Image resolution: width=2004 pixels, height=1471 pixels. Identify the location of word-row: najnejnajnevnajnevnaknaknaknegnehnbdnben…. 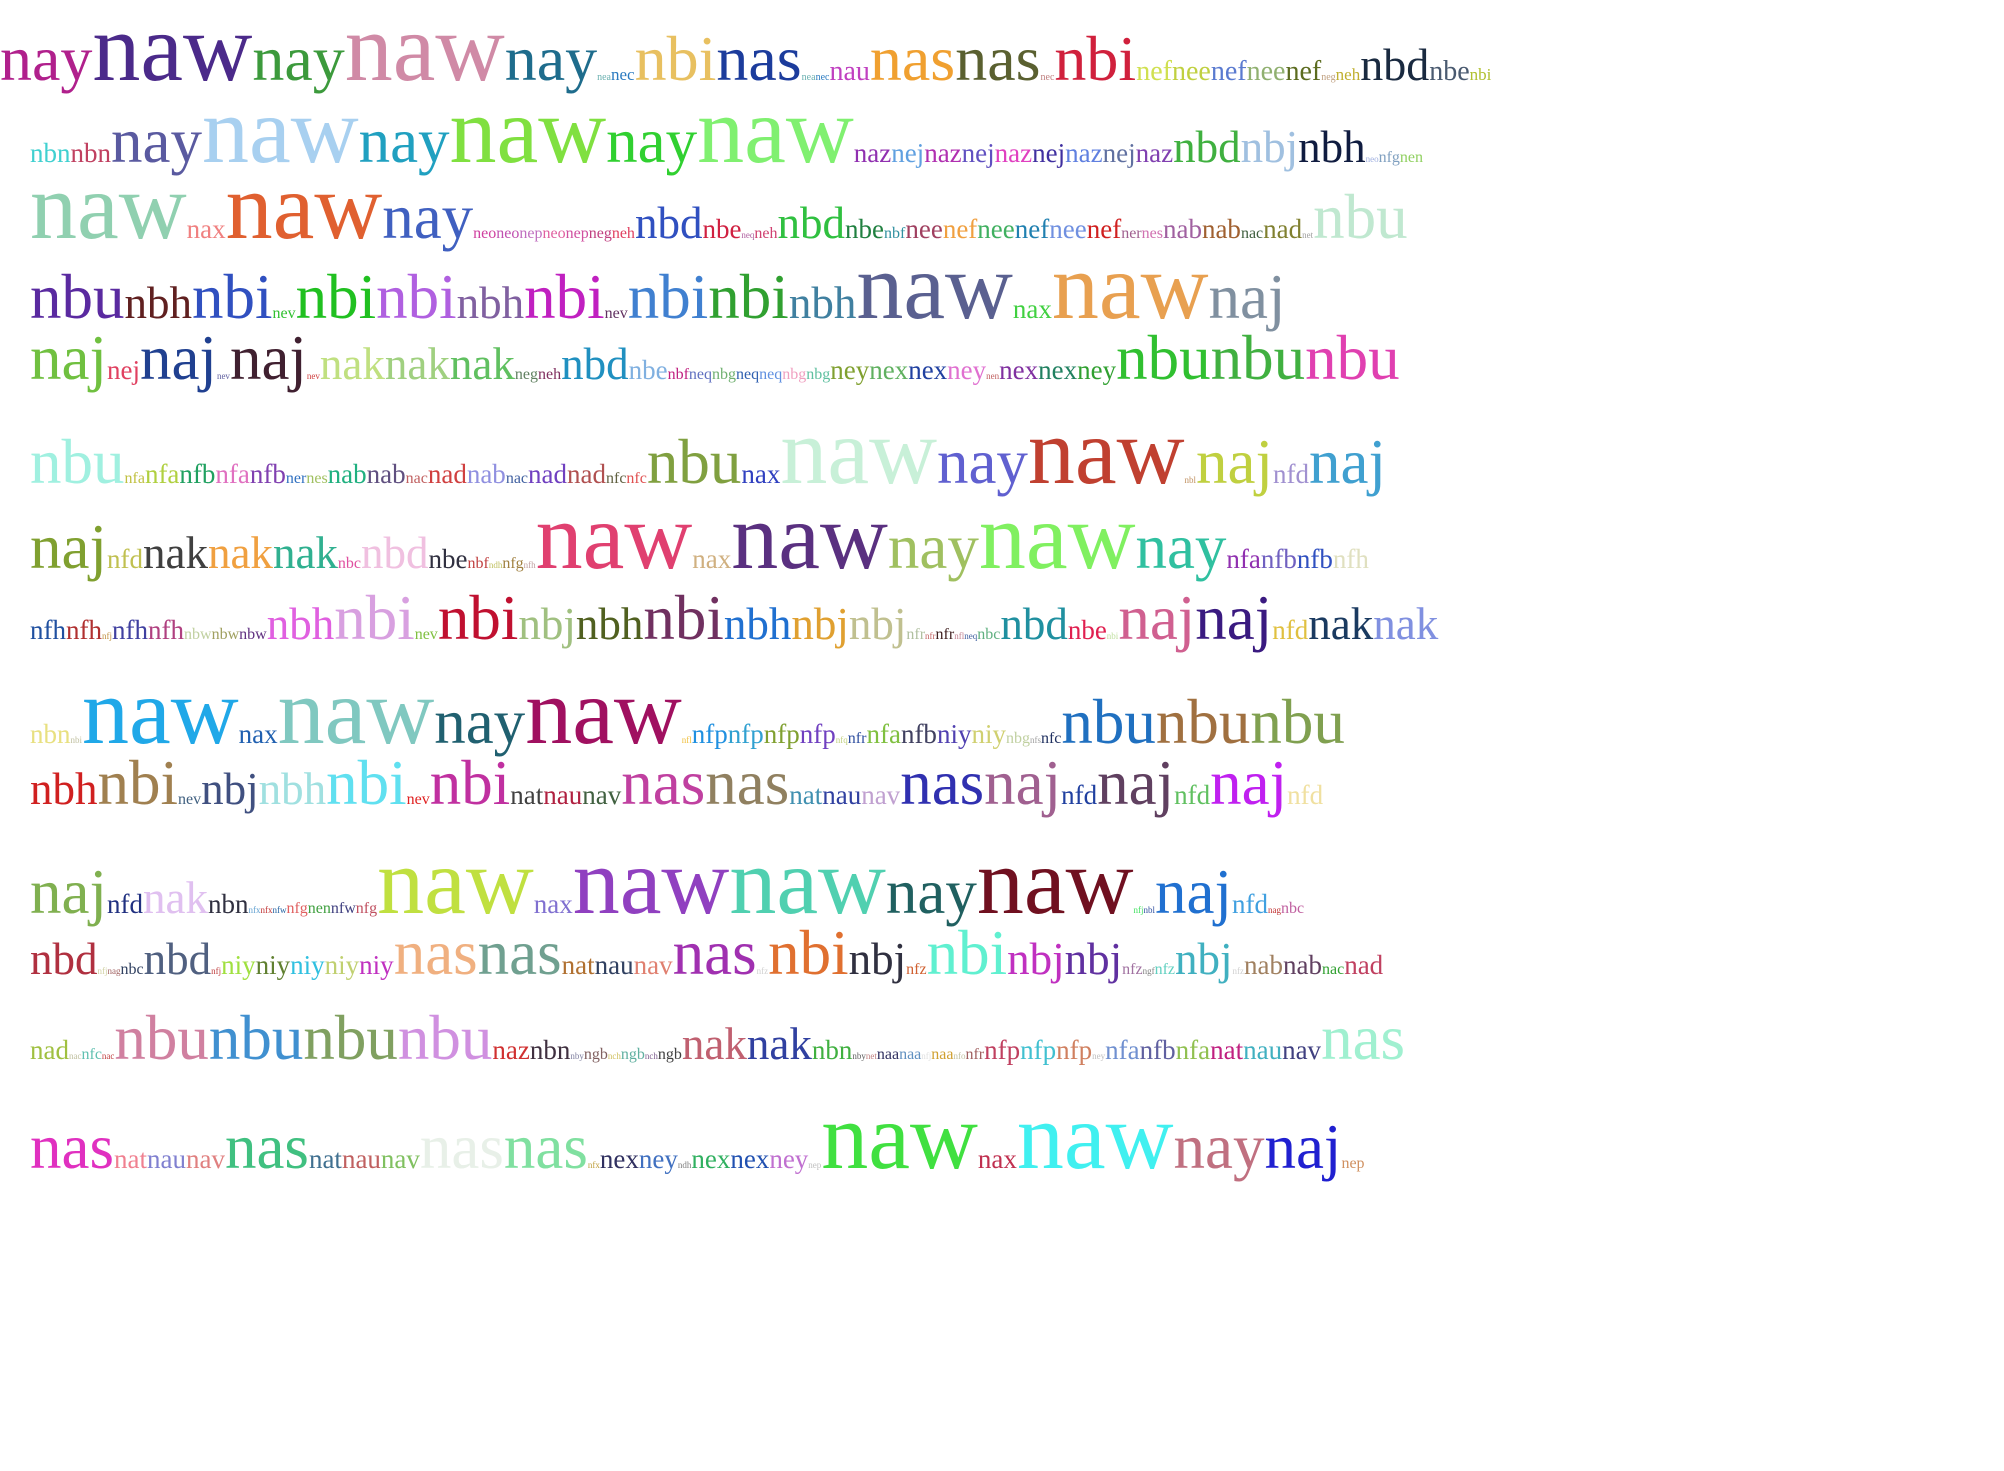
(1002, 375).